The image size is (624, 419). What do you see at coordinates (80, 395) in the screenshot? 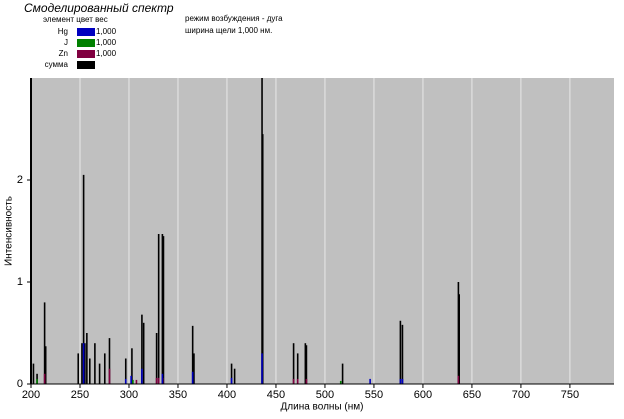
I see `x-tick-label: 250` at bounding box center [80, 395].